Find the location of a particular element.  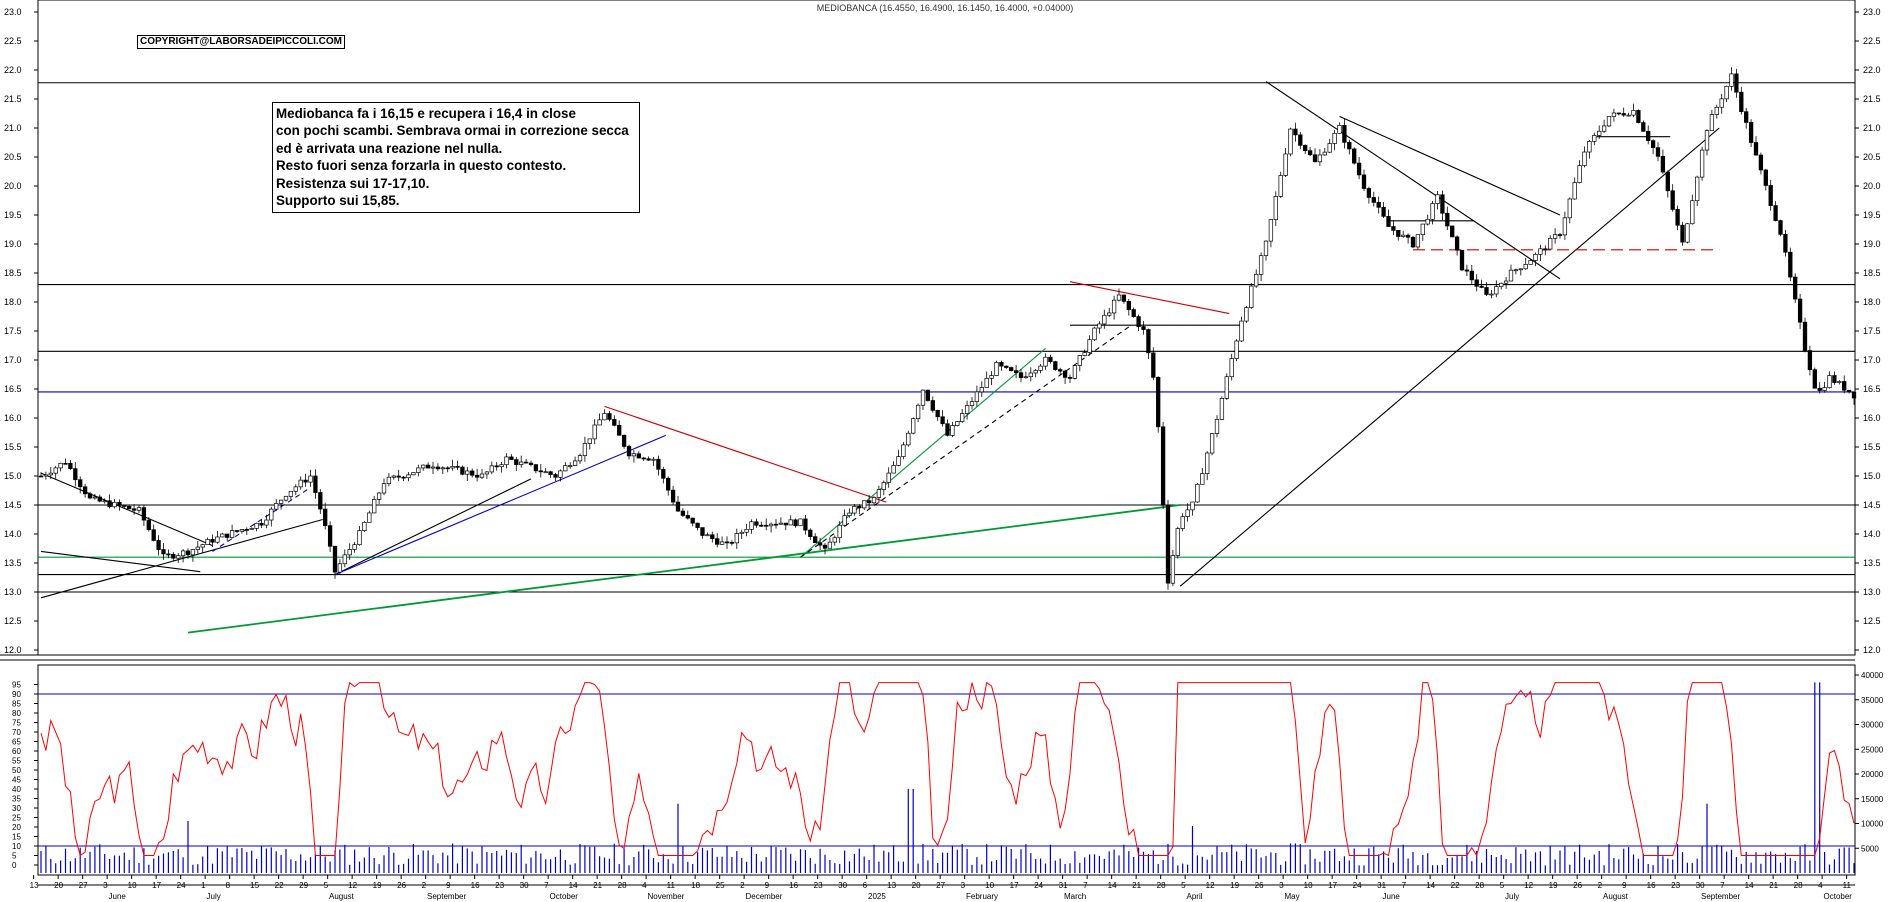

date-tick-label: 7 is located at coordinates (1085, 885).